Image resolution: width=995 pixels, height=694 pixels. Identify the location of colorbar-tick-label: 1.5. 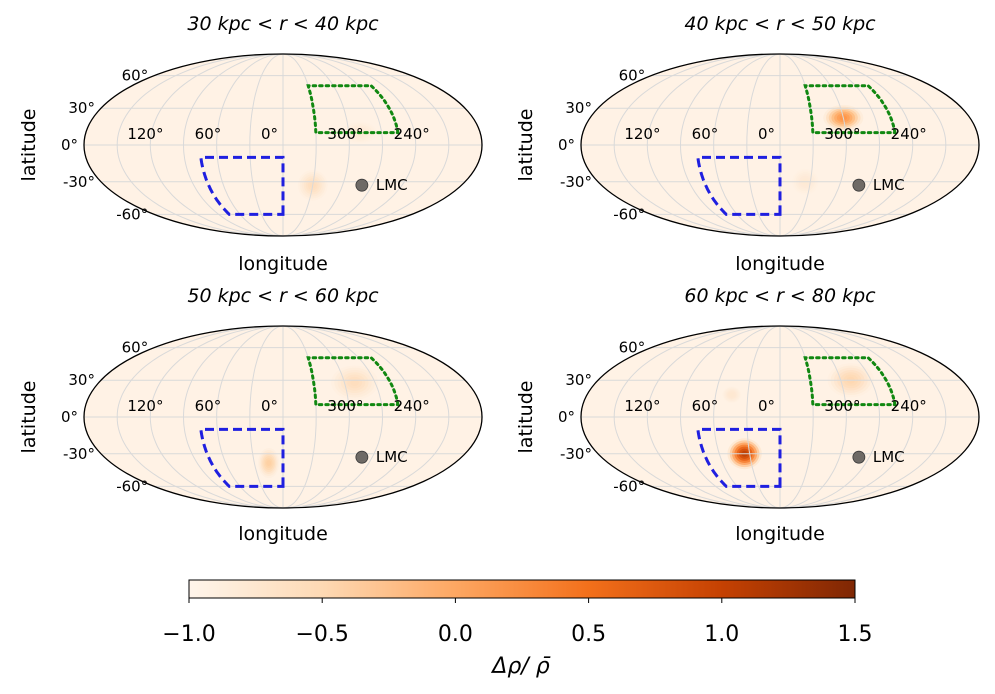
(855, 634).